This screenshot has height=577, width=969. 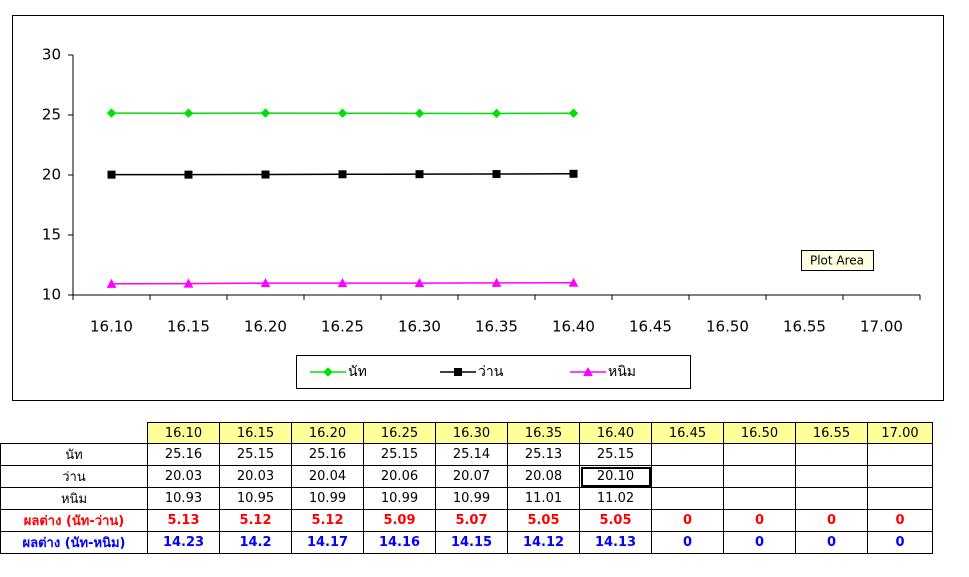 What do you see at coordinates (543, 454) in the screenshot?
I see `cell: 25.13` at bounding box center [543, 454].